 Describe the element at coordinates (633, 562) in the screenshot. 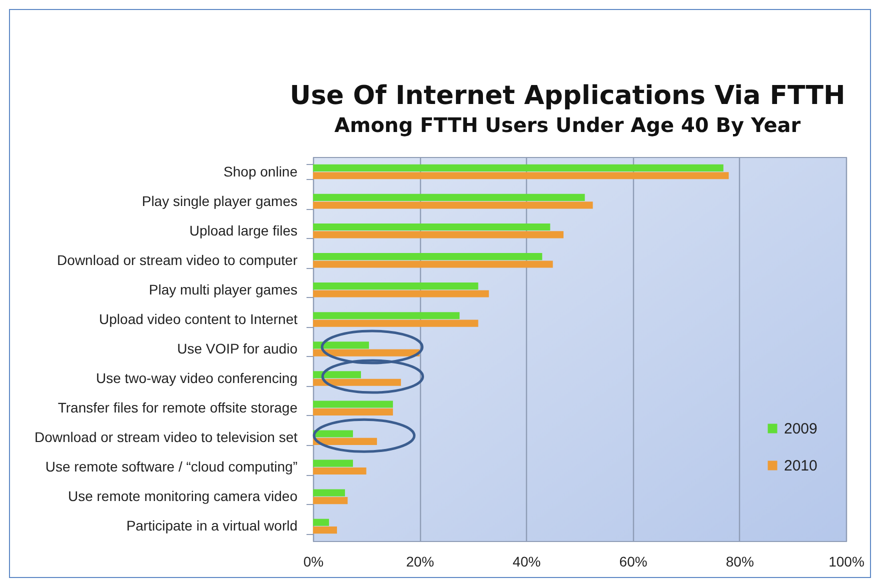

I see `x-tick-label: 60%` at that location.